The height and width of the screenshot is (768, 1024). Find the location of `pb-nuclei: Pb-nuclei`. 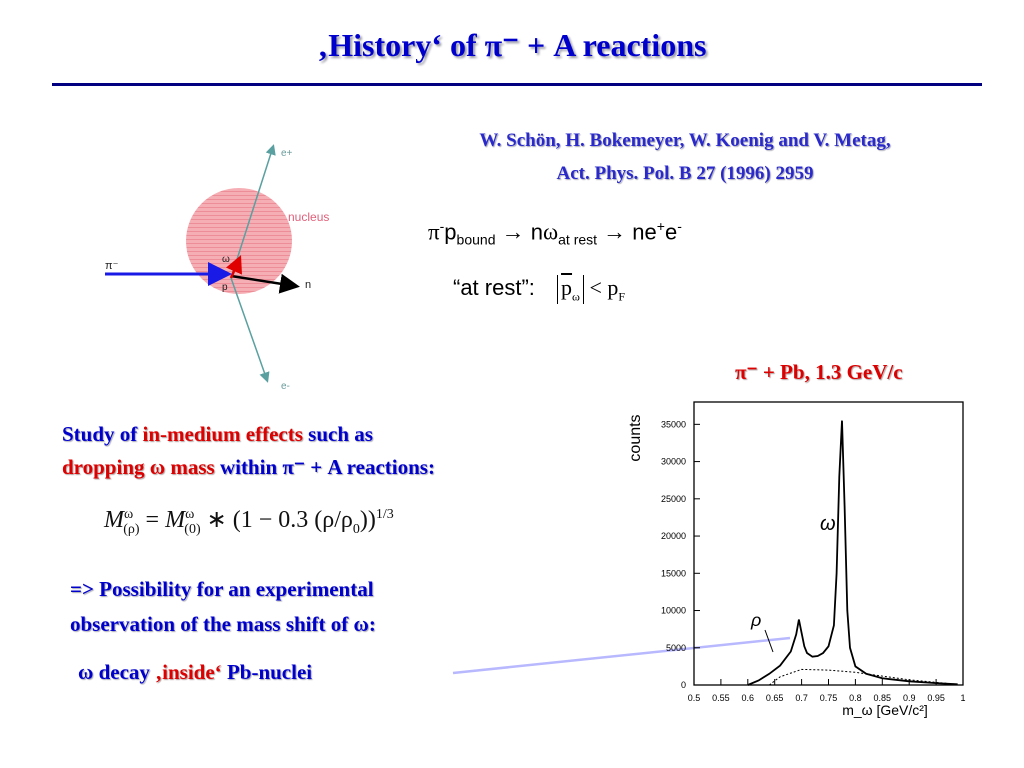

pb-nuclei: Pb-nuclei is located at coordinates (267, 672).